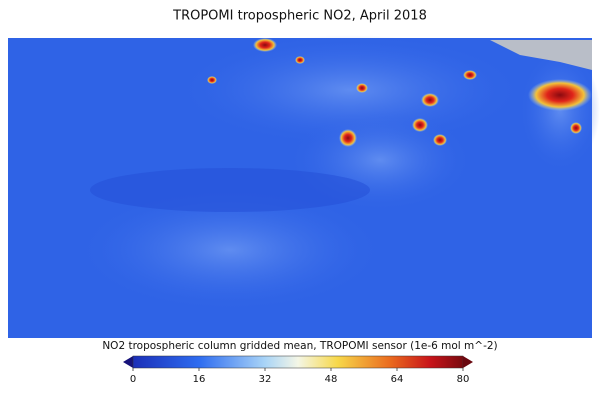 The width and height of the screenshot is (600, 404). What do you see at coordinates (463, 379) in the screenshot?
I see `colorbar-tick-label: 80` at bounding box center [463, 379].